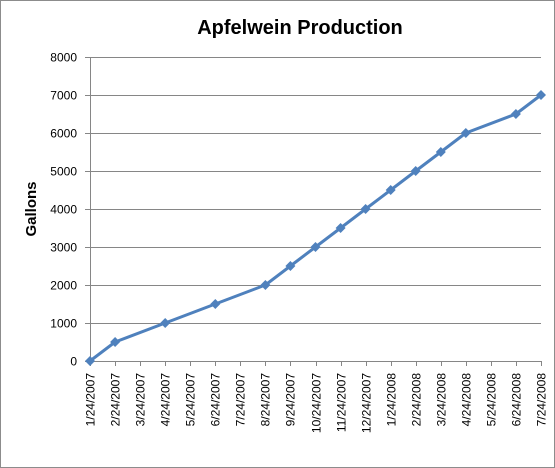 This screenshot has height=468, width=555. I want to click on y-axis-title: Gallons, so click(31, 208).